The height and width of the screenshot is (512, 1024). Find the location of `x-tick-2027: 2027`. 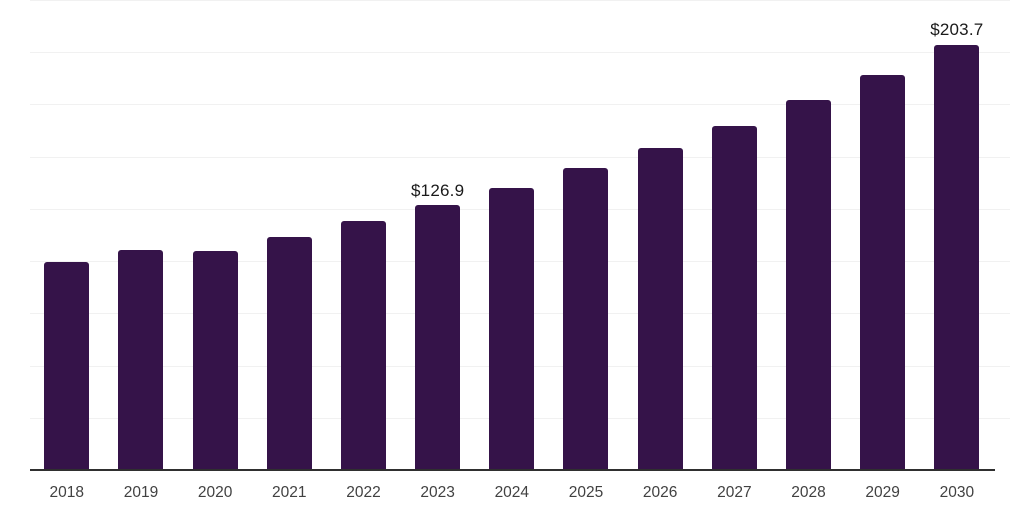

x-tick-2027: 2027 is located at coordinates (734, 492).